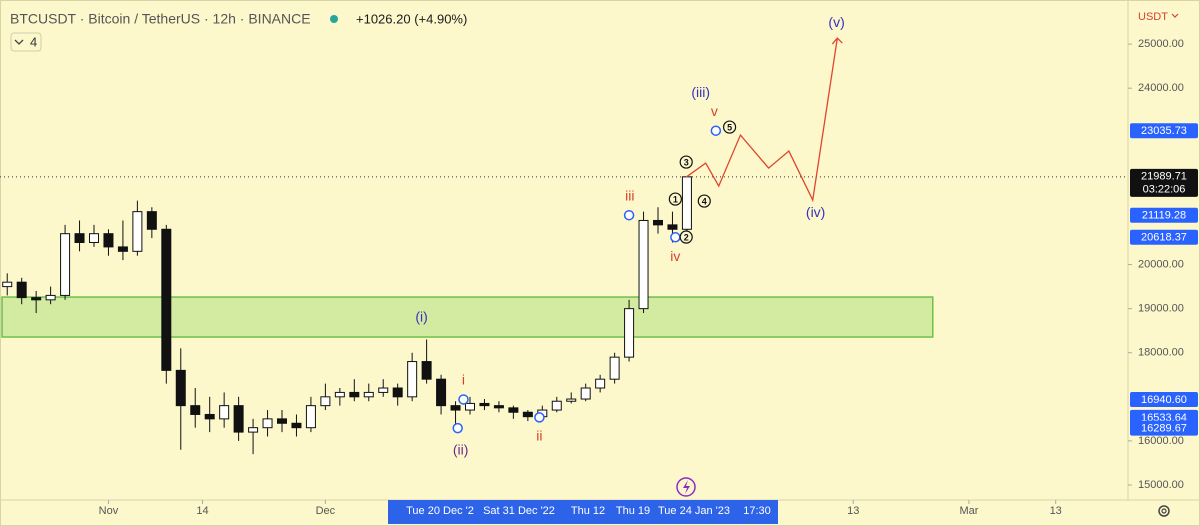 The width and height of the screenshot is (1200, 526). Describe the element at coordinates (815, 212) in the screenshot. I see `wave-label: (iv)` at that location.